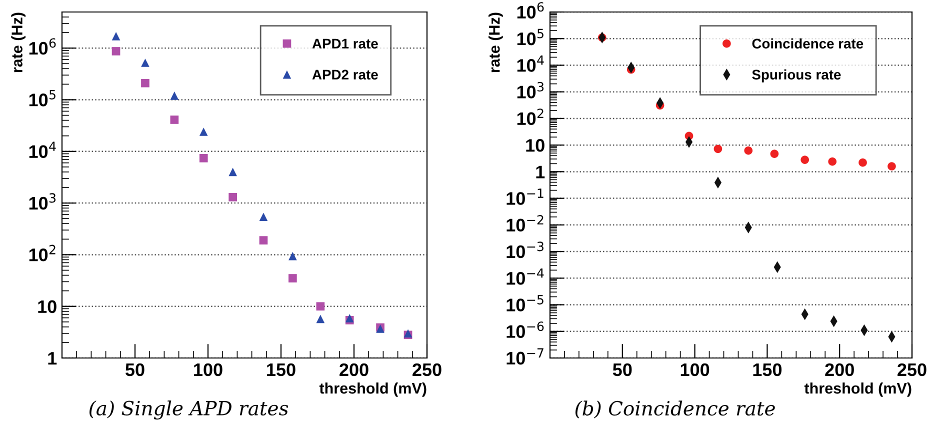 The image size is (933, 443). I want to click on y-tick-label: 10$^{−2}$, so click(525, 223).